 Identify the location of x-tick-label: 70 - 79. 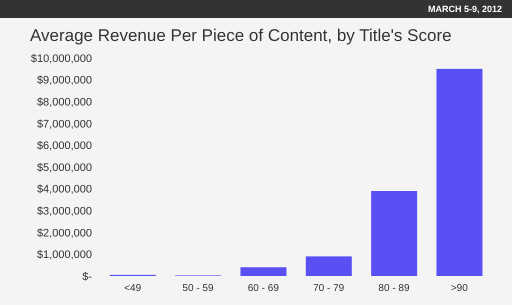
(329, 288).